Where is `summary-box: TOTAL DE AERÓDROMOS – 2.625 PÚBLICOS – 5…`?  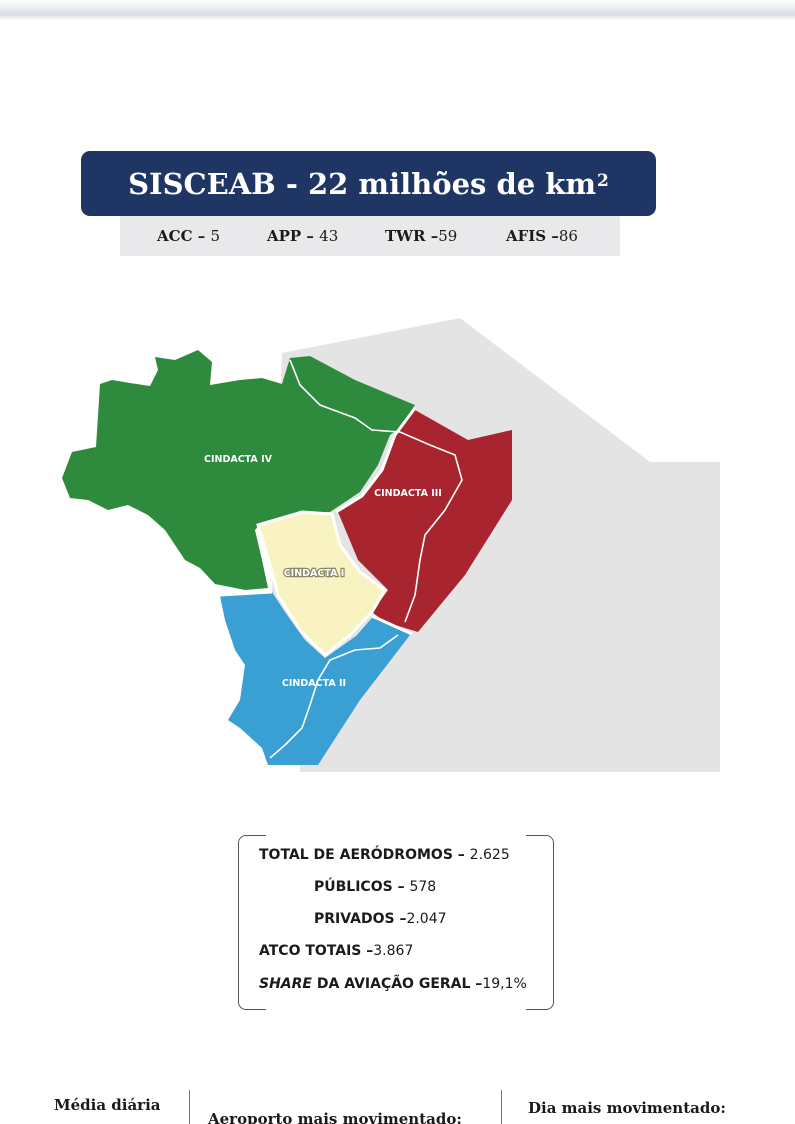
summary-box: TOTAL DE AERÓDROMOS – 2.625 PÚBLICOS – 5… is located at coordinates (396, 922).